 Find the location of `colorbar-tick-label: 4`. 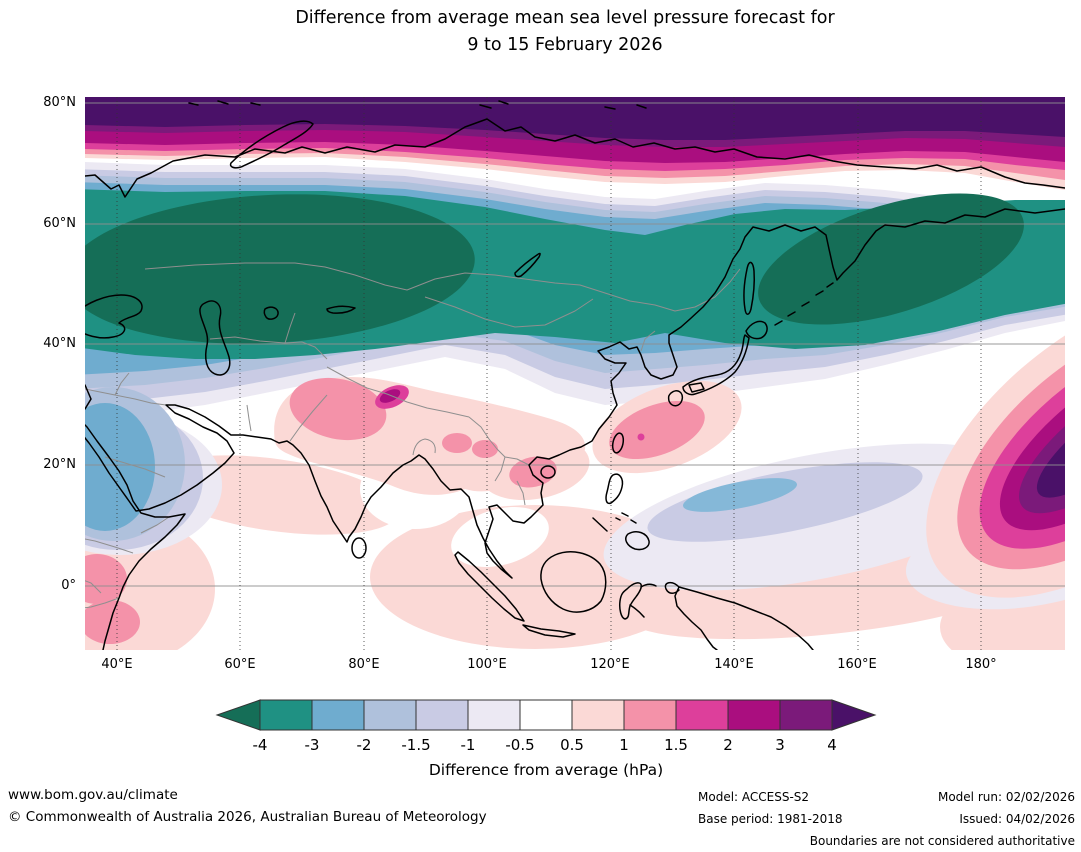

colorbar-tick-label: 4 is located at coordinates (832, 745).